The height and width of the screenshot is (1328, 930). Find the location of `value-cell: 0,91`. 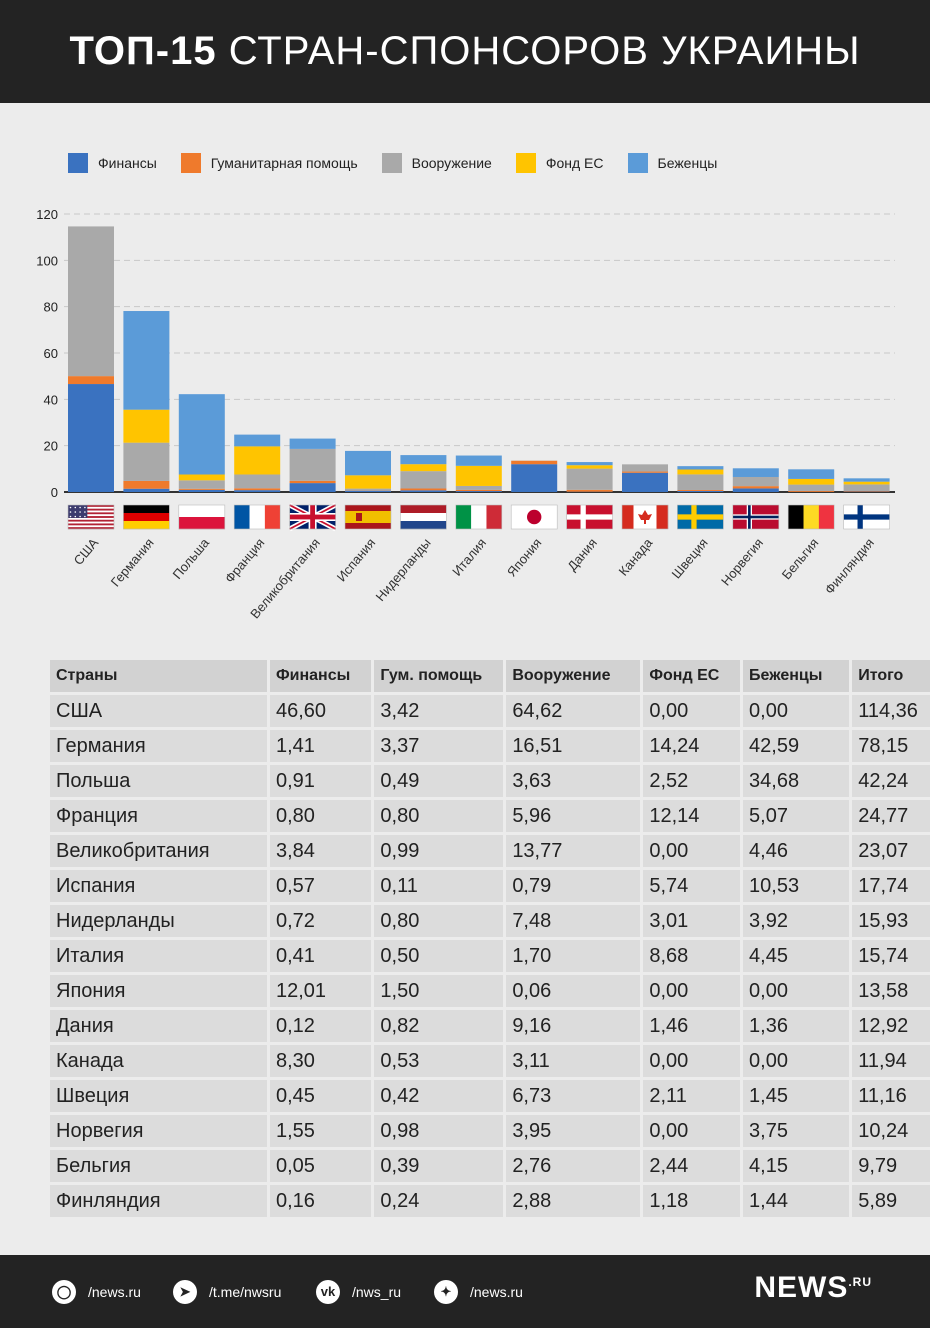

value-cell: 0,91 is located at coordinates (320, 781).